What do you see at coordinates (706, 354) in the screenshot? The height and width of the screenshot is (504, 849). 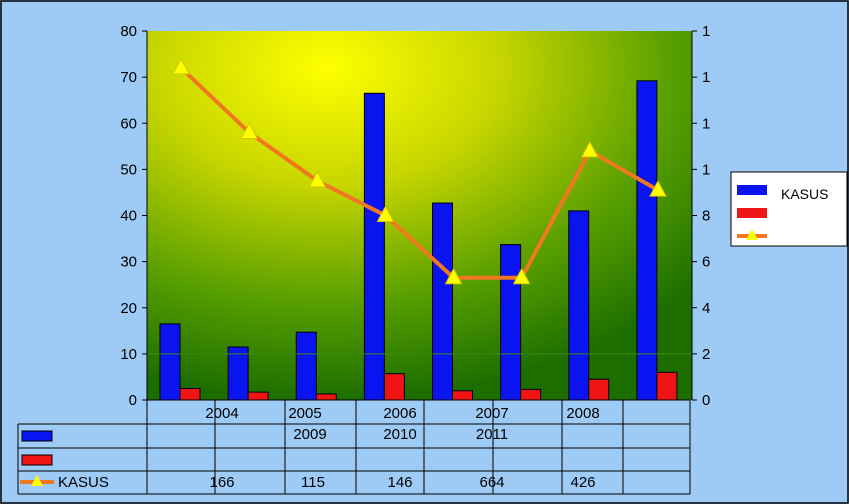 I see `y2-tick-label: 2` at bounding box center [706, 354].